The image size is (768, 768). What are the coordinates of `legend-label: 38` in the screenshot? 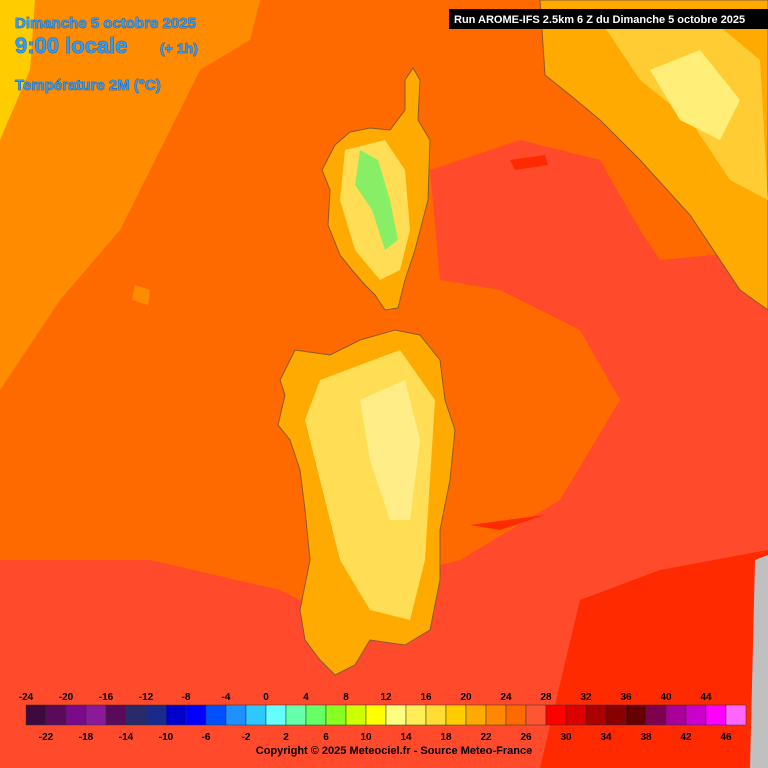 It's located at (646, 737).